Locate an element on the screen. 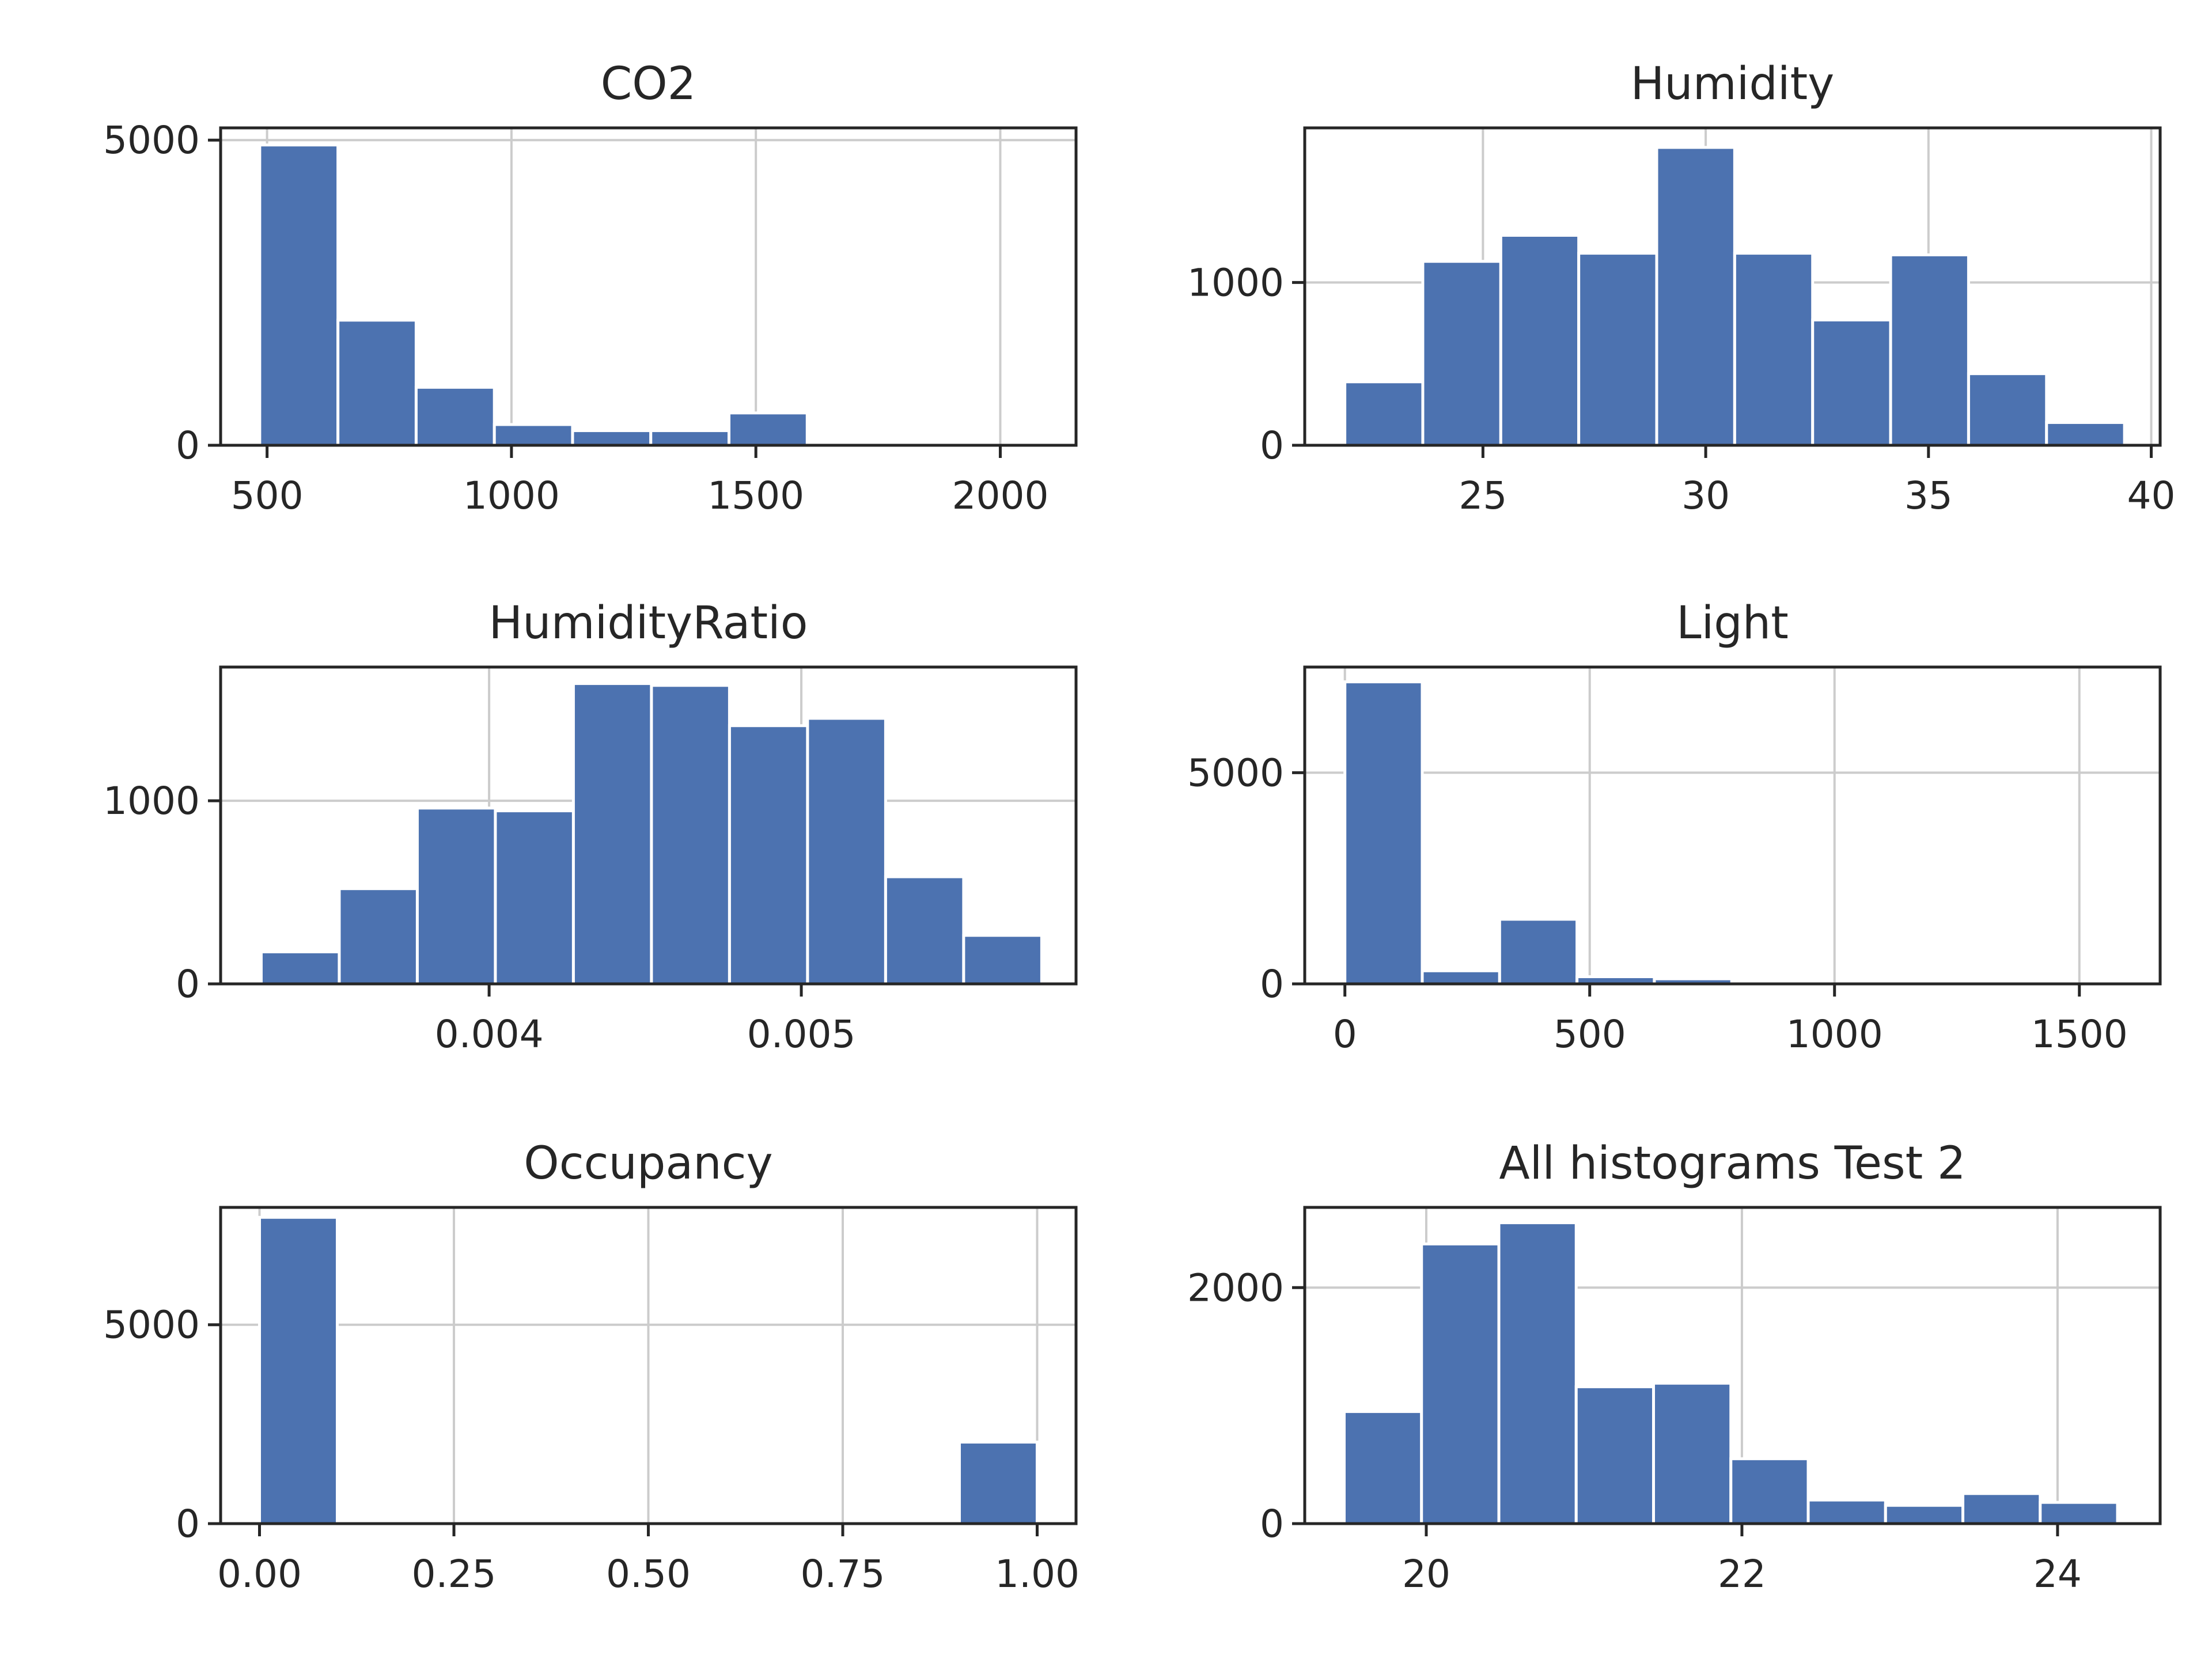 Image resolution: width=2212 pixels, height=1659 pixels. x-tick-label: 40 is located at coordinates (2151, 496).